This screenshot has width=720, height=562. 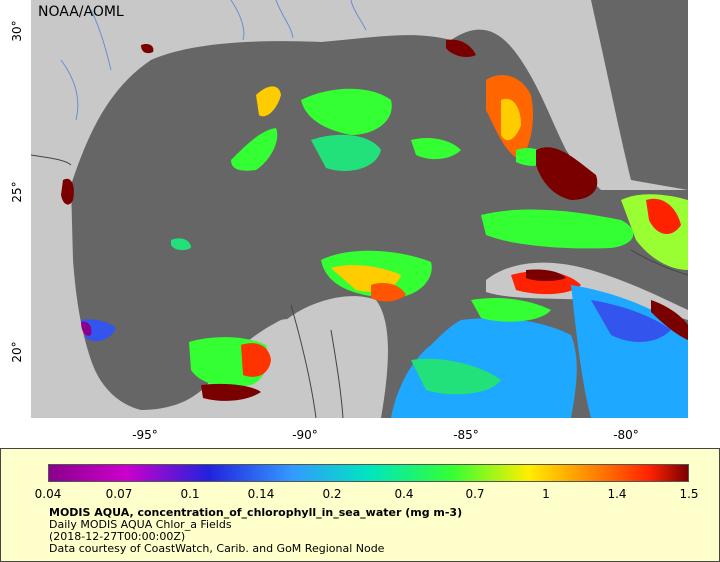 What do you see at coordinates (334, 357) in the screenshot?
I see `yucatan-land` at bounding box center [334, 357].